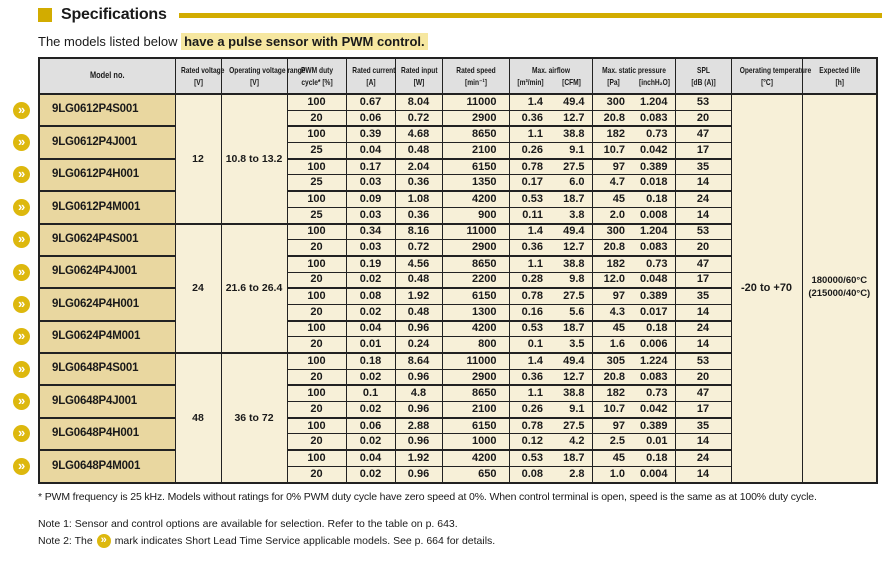  Describe the element at coordinates (839, 76) in the screenshot. I see `col-header-expected-life: Expected life [h]` at that location.